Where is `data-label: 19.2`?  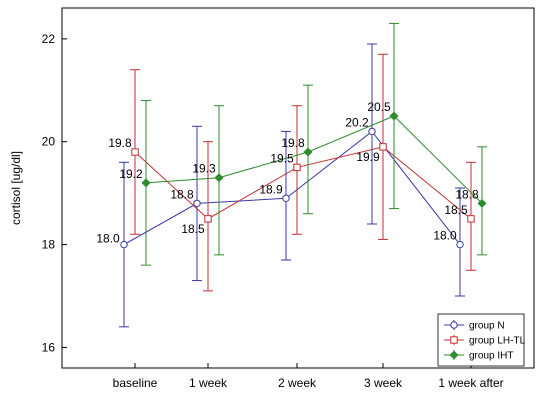
data-label: 19.2 is located at coordinates (131, 174).